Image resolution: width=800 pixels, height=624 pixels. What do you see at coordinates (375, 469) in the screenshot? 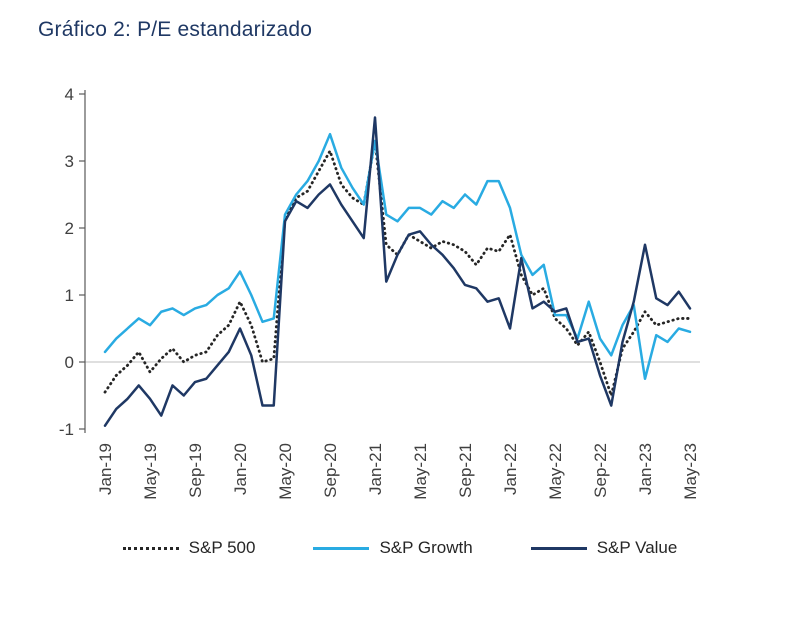
I see `x-tick-label: Jan-21` at bounding box center [375, 469].